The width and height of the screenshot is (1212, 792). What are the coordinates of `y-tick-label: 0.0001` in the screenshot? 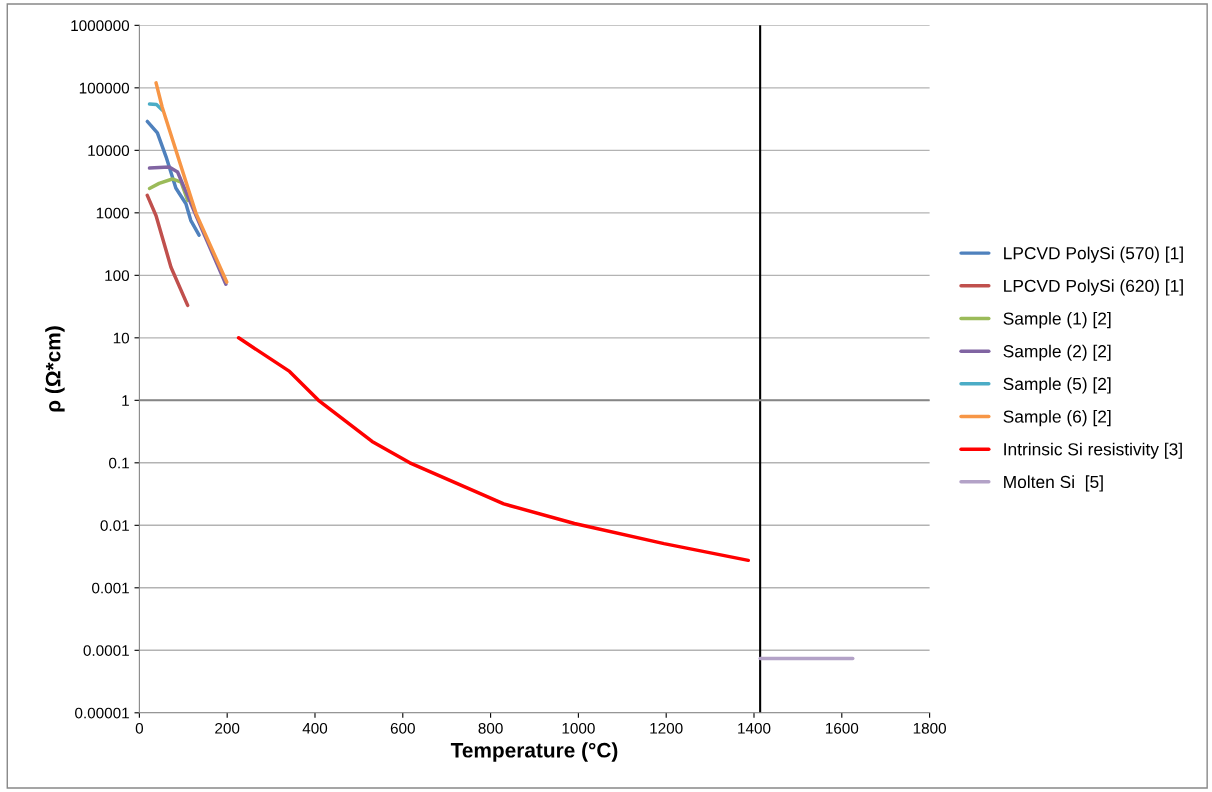 It's located at (106, 650).